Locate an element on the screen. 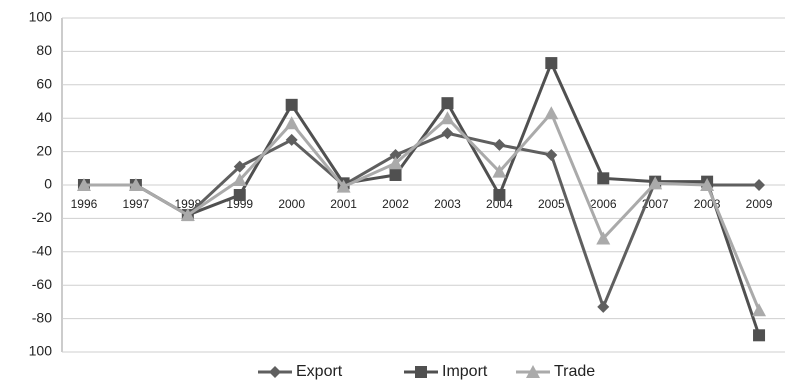  y-tick-label: 40 is located at coordinates (44, 117).